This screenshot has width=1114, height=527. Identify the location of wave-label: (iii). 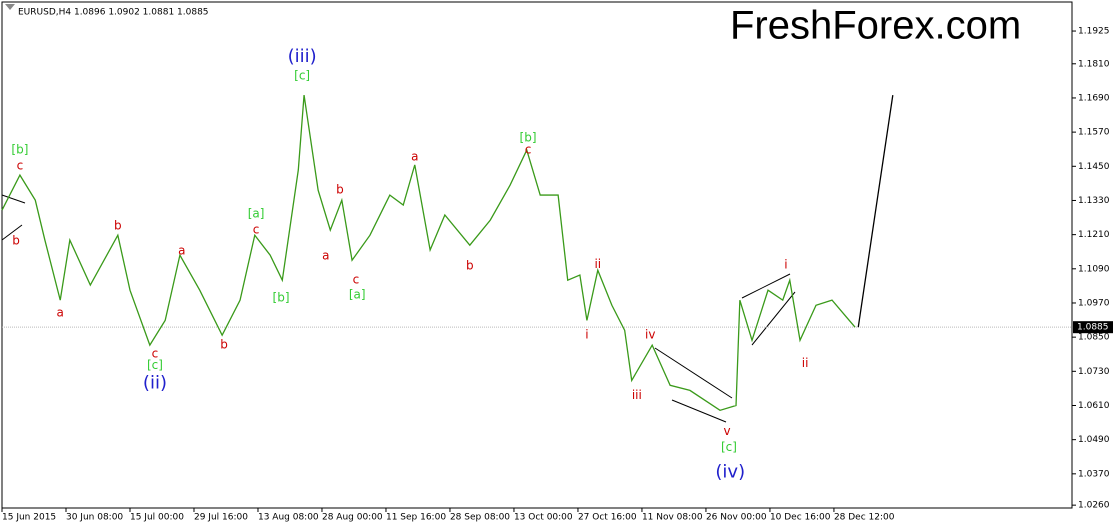
(302, 56).